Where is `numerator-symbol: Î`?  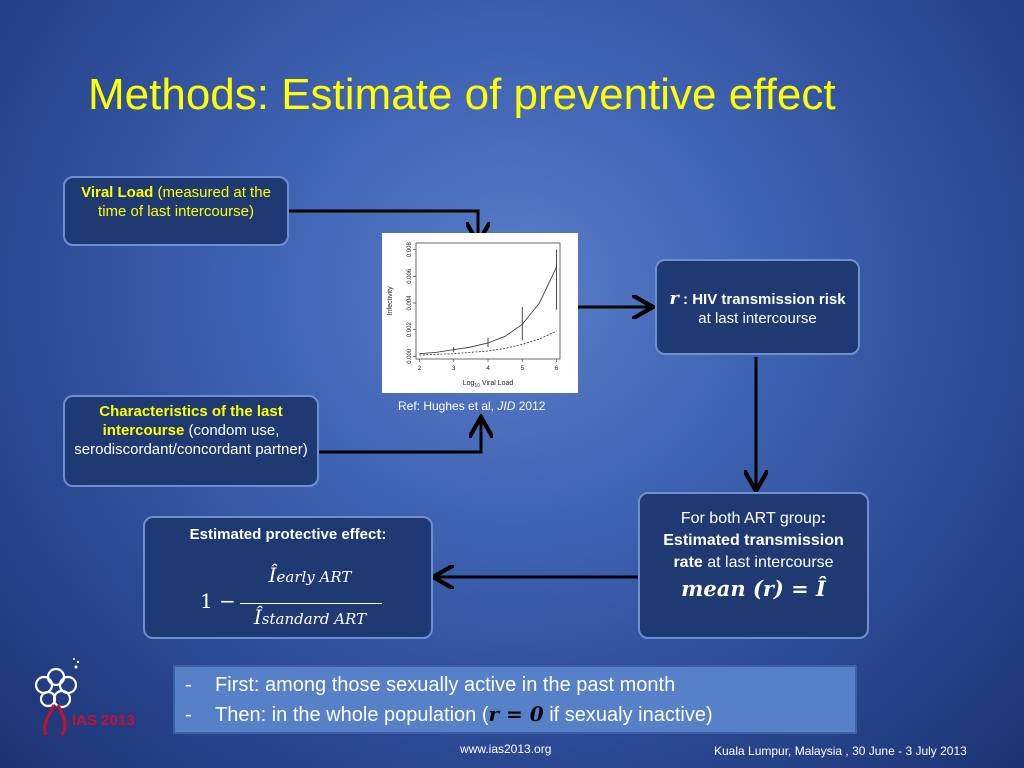 numerator-symbol: Î is located at coordinates (272, 575).